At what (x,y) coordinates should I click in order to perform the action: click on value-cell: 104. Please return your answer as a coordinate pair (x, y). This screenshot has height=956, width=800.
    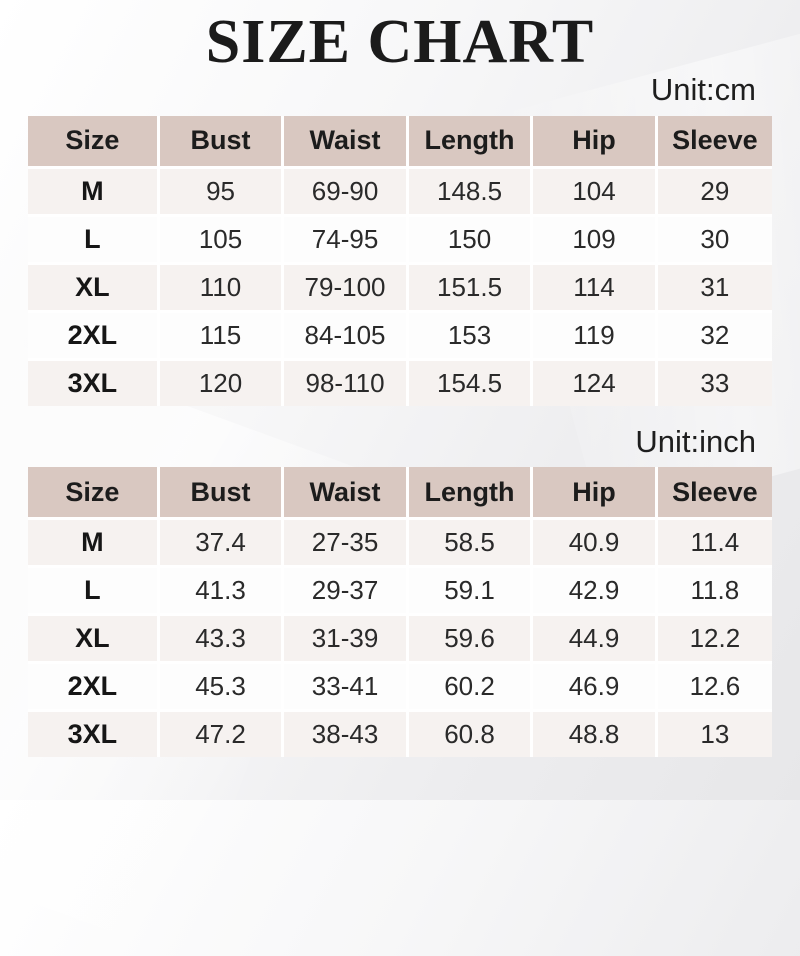
    Looking at the image, I should click on (594, 191).